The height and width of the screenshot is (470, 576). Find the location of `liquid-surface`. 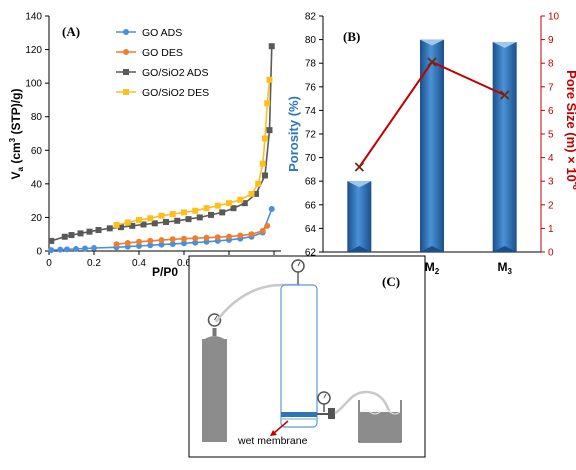

liquid-surface is located at coordinates (380, 412).